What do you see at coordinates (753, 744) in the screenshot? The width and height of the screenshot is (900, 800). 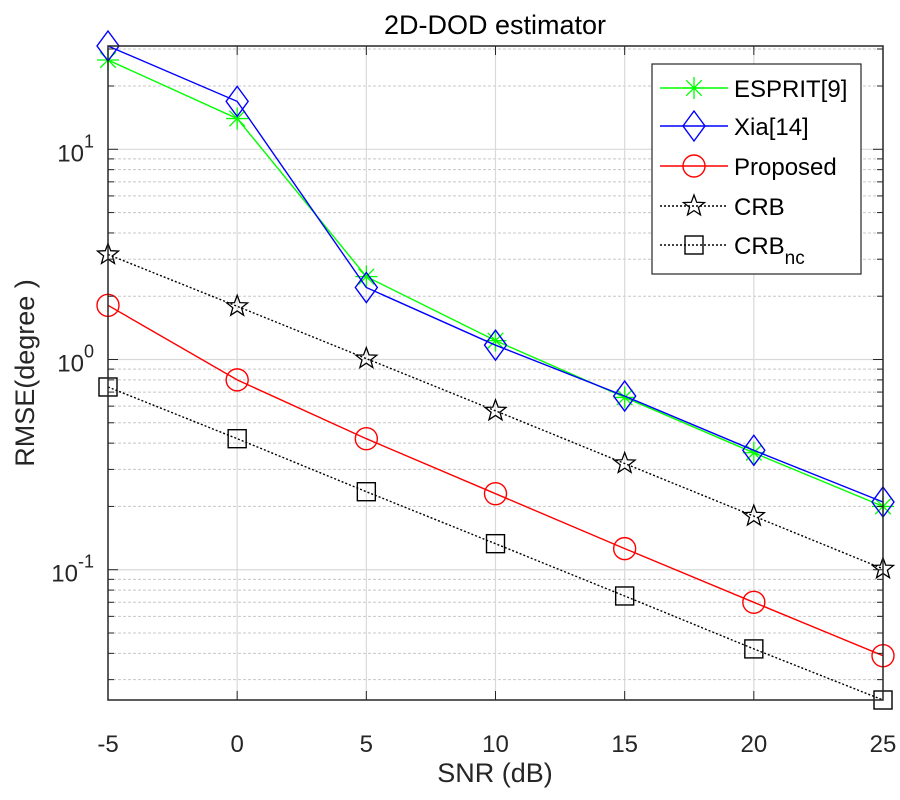 I see `x-tick-label: 20` at bounding box center [753, 744].